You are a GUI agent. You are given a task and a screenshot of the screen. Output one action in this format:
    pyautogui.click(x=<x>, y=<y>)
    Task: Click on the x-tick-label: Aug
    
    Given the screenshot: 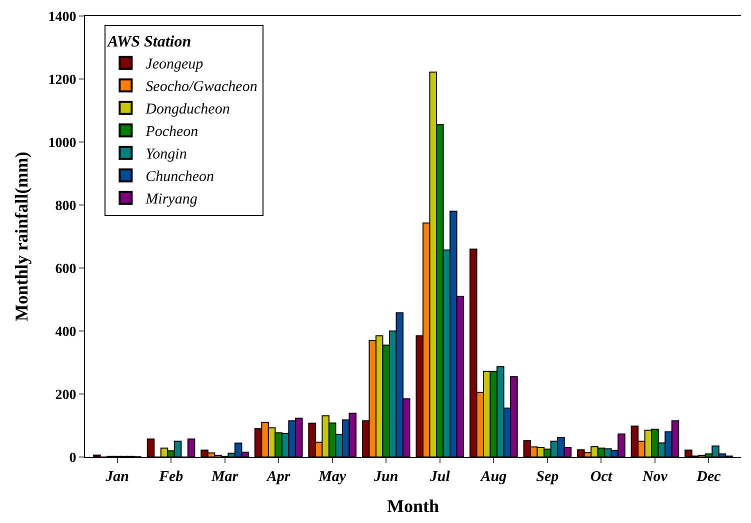 What is the action you would take?
    pyautogui.click(x=494, y=477)
    